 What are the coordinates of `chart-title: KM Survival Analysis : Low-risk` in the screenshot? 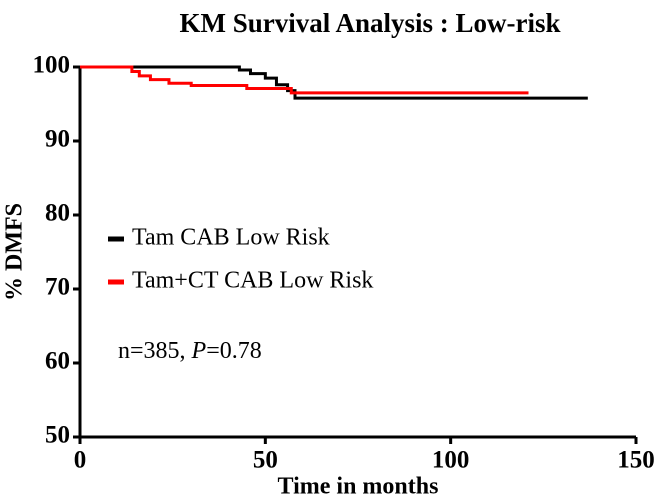 It's located at (369, 23).